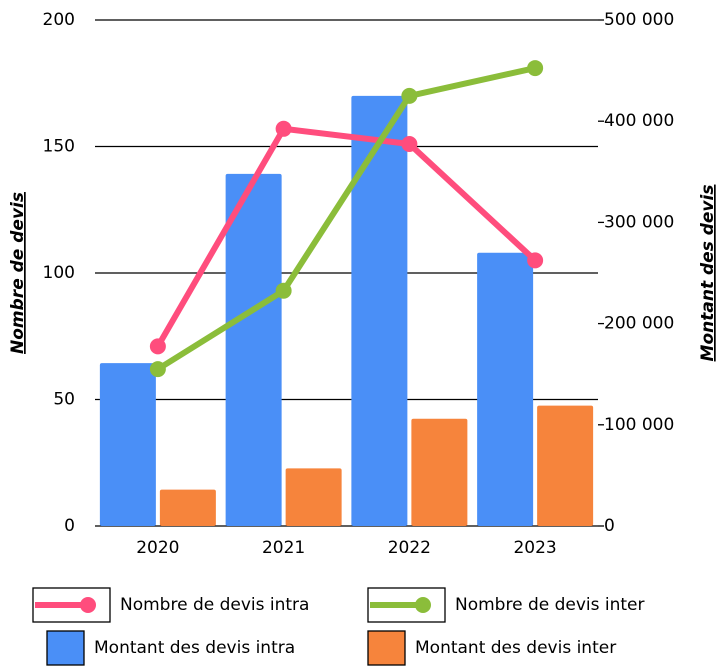  What do you see at coordinates (59, 20) in the screenshot?
I see `y-tick-label: 200` at bounding box center [59, 20].